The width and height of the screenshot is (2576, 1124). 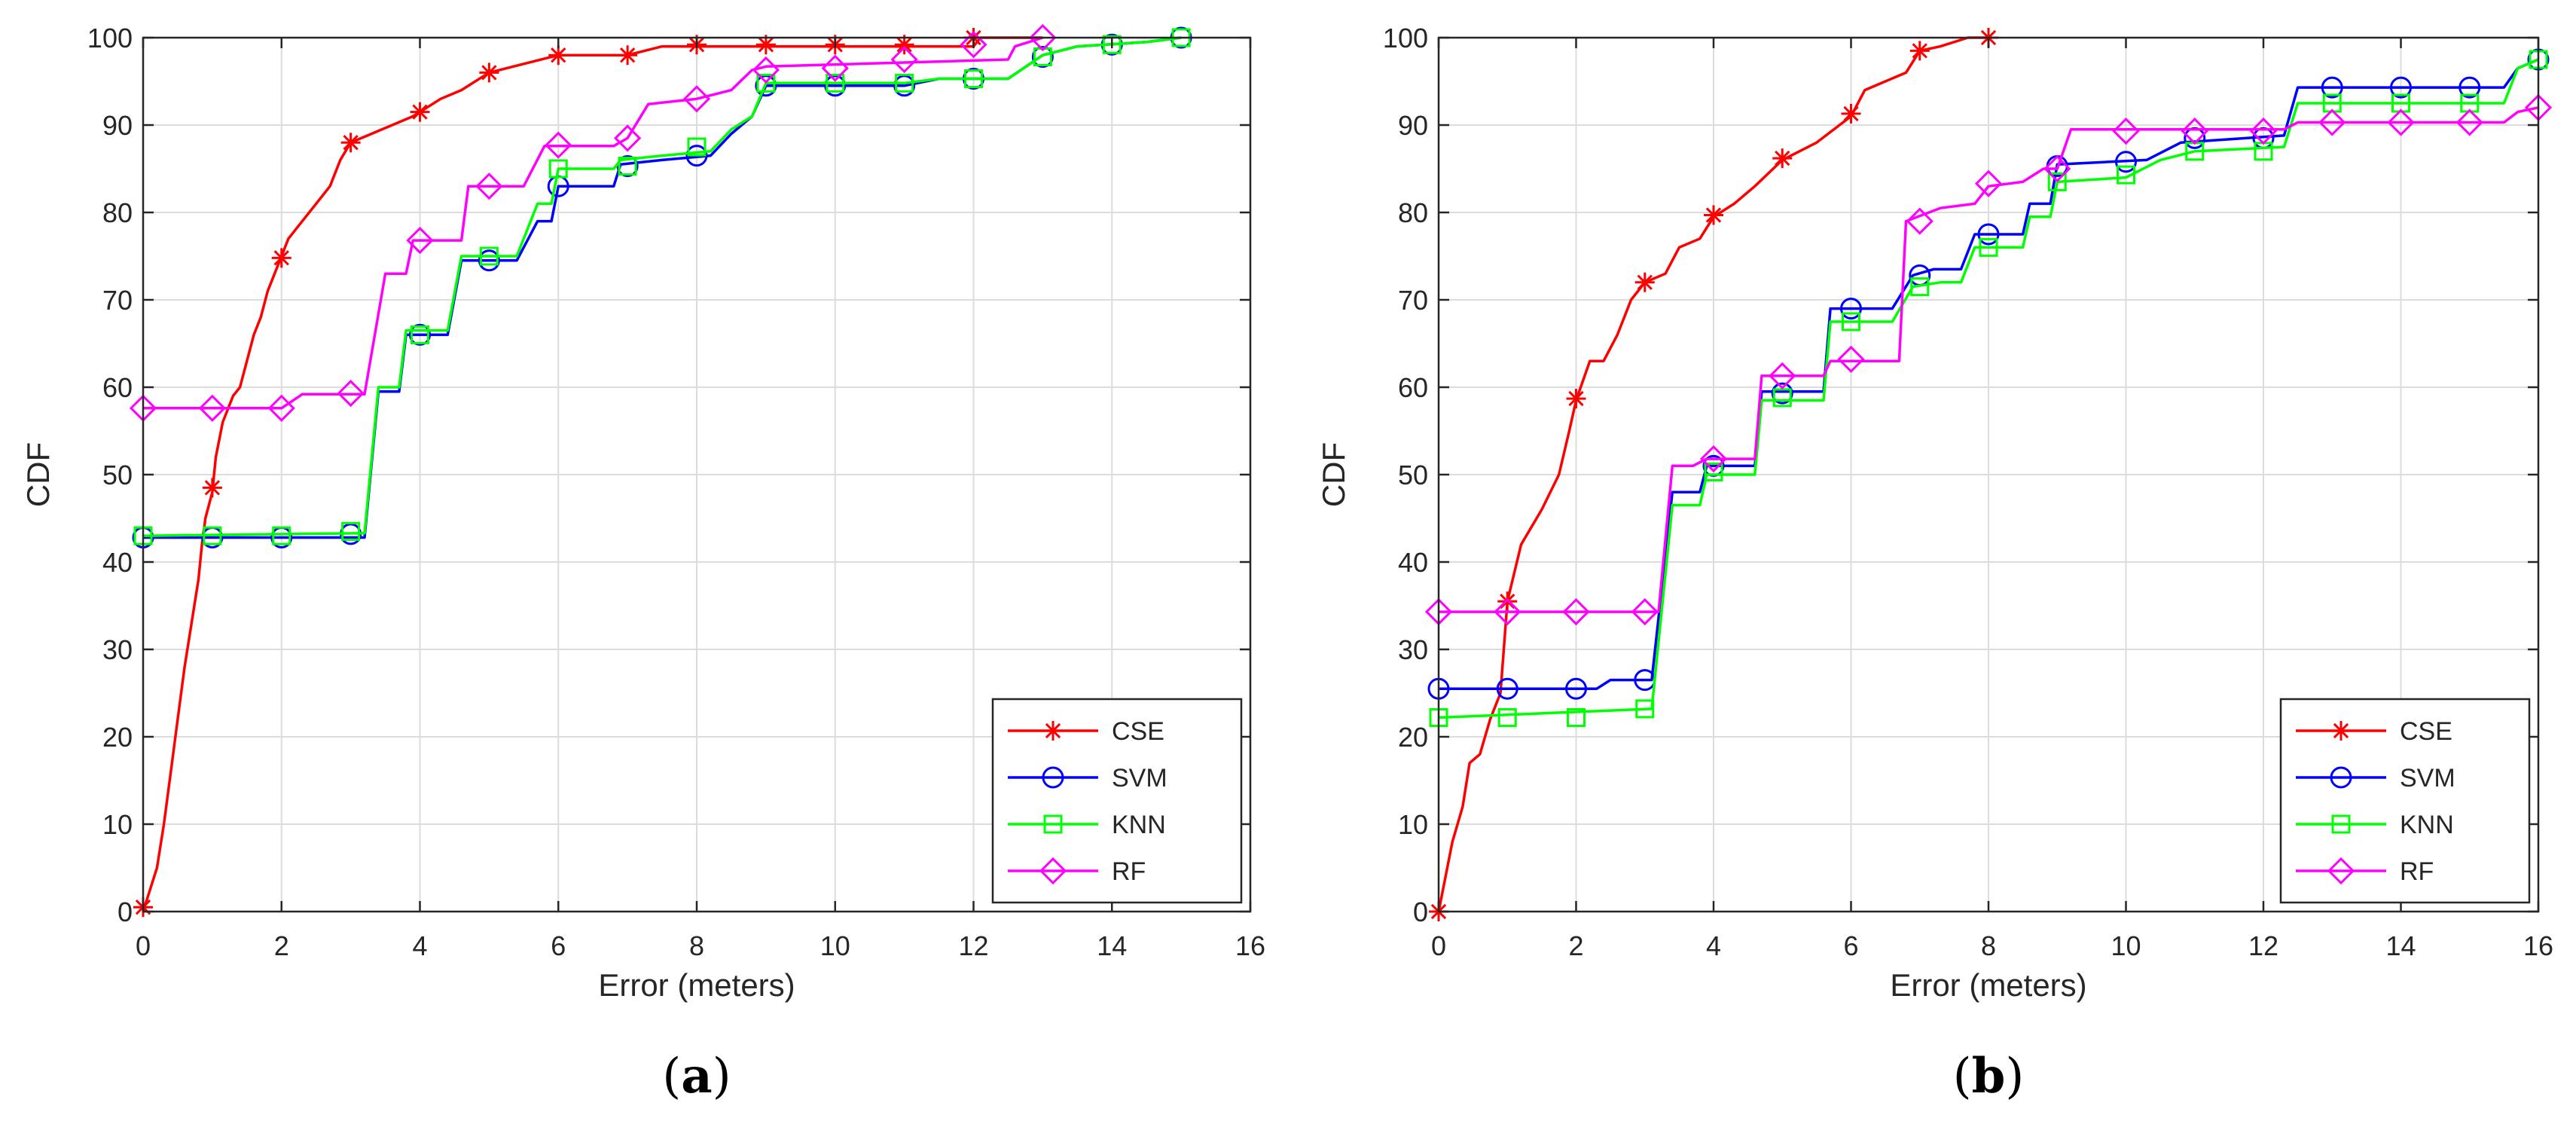 I want to click on y-tick-label: 30, so click(x=118, y=649).